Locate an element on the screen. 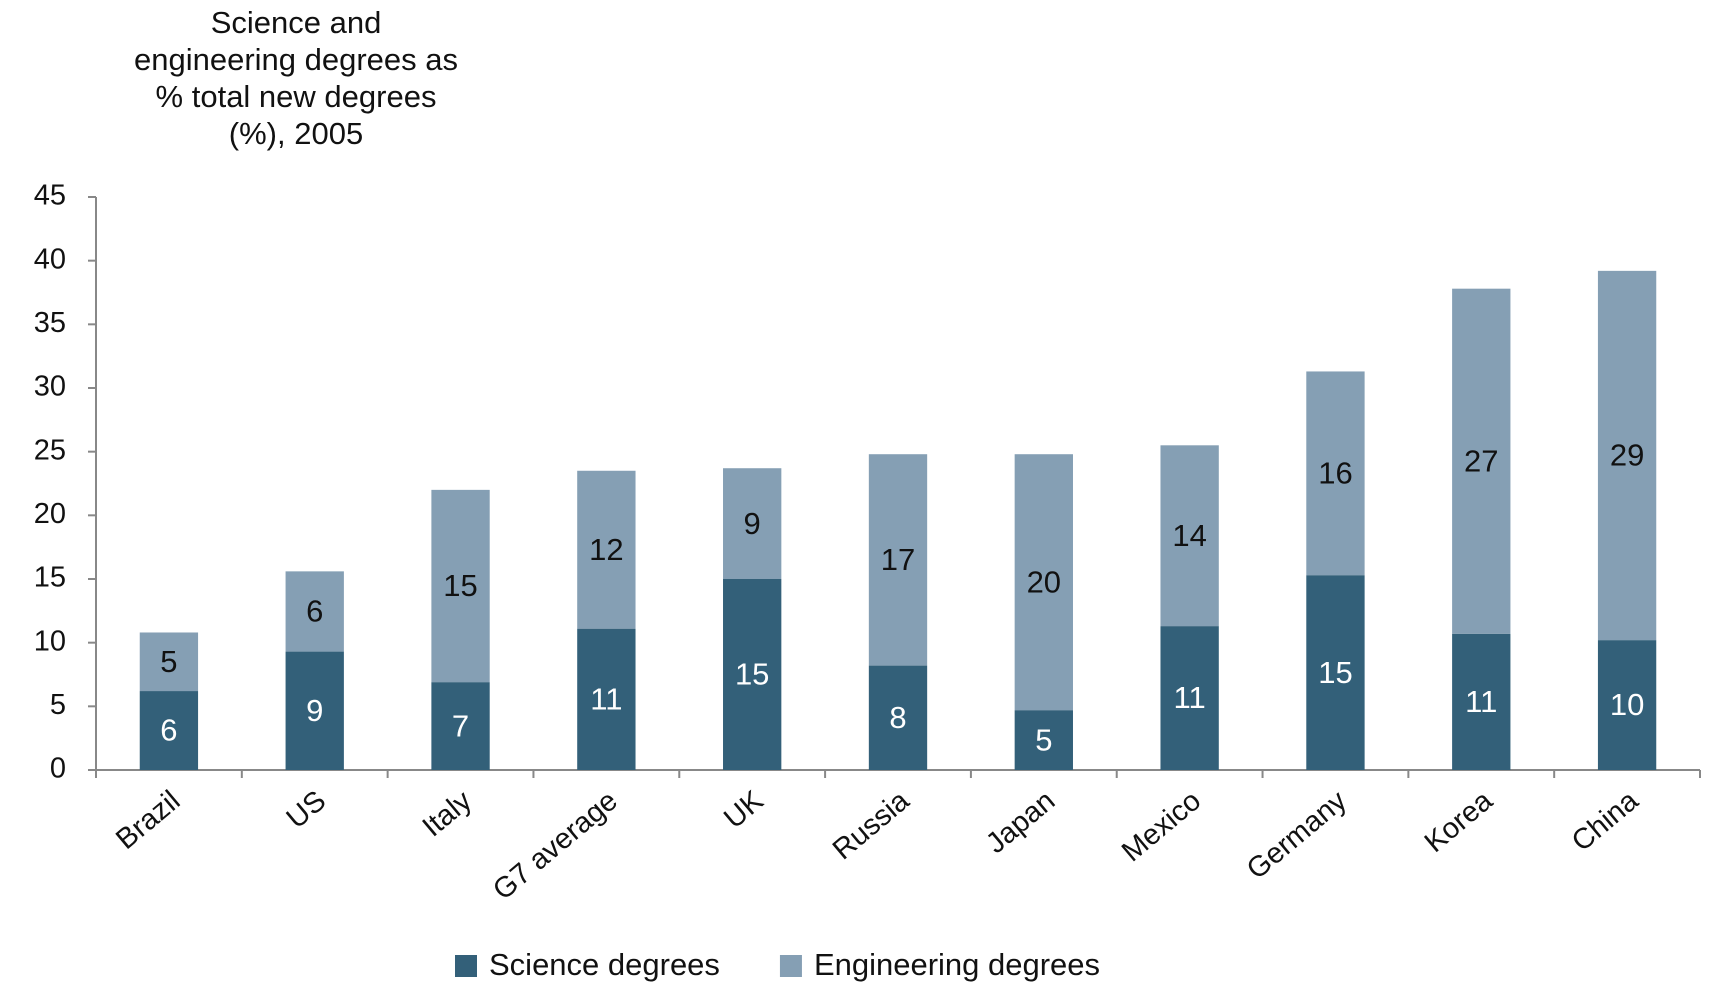  y-tick-label: 10 is located at coordinates (50, 641).